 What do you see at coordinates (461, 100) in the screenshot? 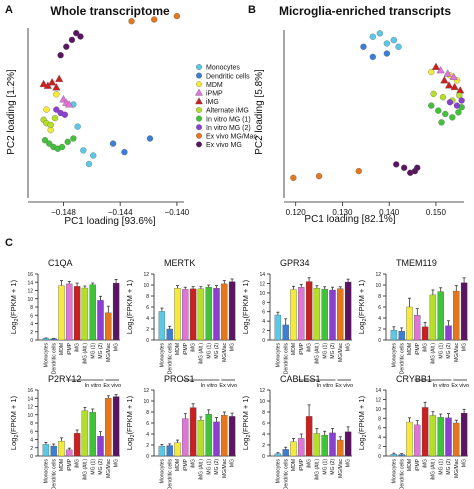
I see `panel-b-point-invitro2` at bounding box center [461, 100].